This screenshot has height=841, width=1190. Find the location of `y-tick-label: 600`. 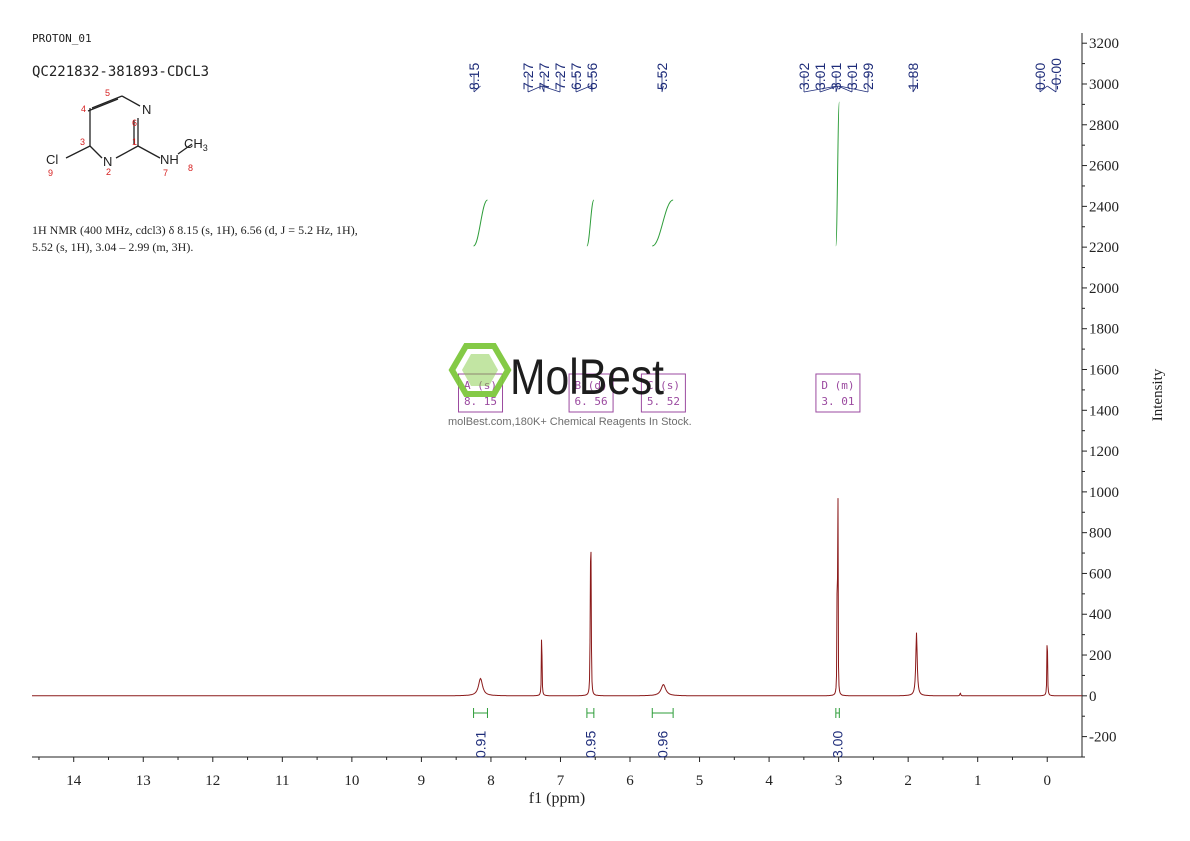

y-tick-label: 600 is located at coordinates (1100, 574).